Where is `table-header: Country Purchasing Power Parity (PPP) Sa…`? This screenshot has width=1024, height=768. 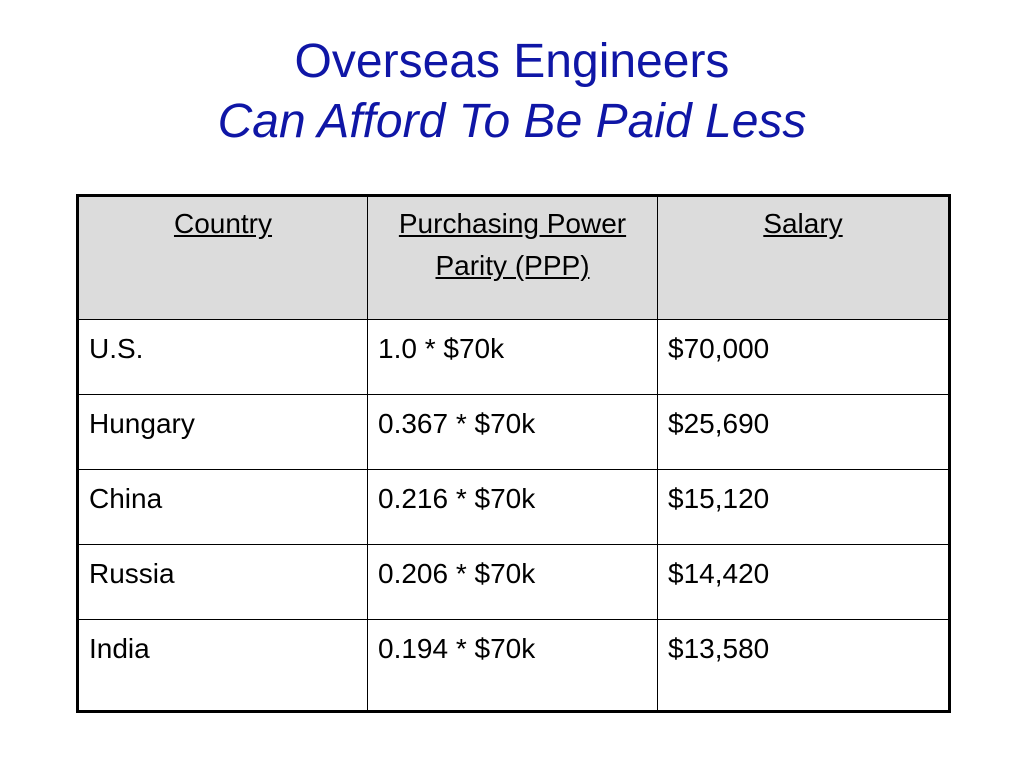
table-header: Country Purchasing Power Parity (PPP) Sa… is located at coordinates (513, 257).